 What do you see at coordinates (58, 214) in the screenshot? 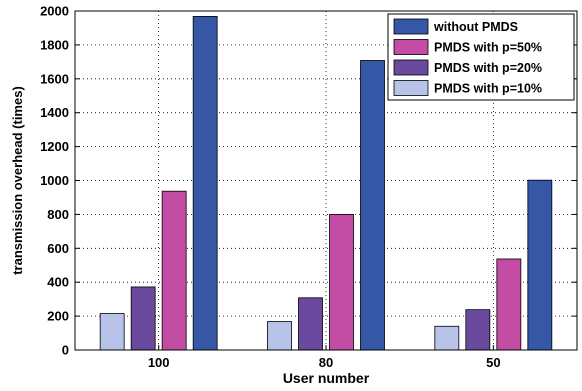
I see `y-tick-label: 800` at bounding box center [58, 214].